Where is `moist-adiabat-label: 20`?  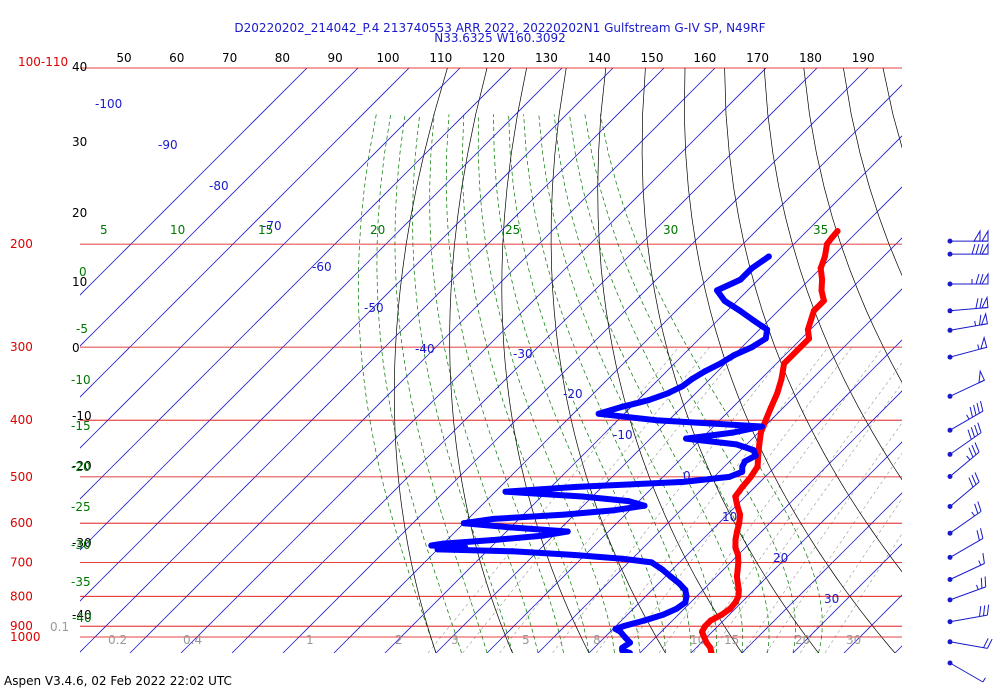 moist-adiabat-label: 20 is located at coordinates (377, 230).